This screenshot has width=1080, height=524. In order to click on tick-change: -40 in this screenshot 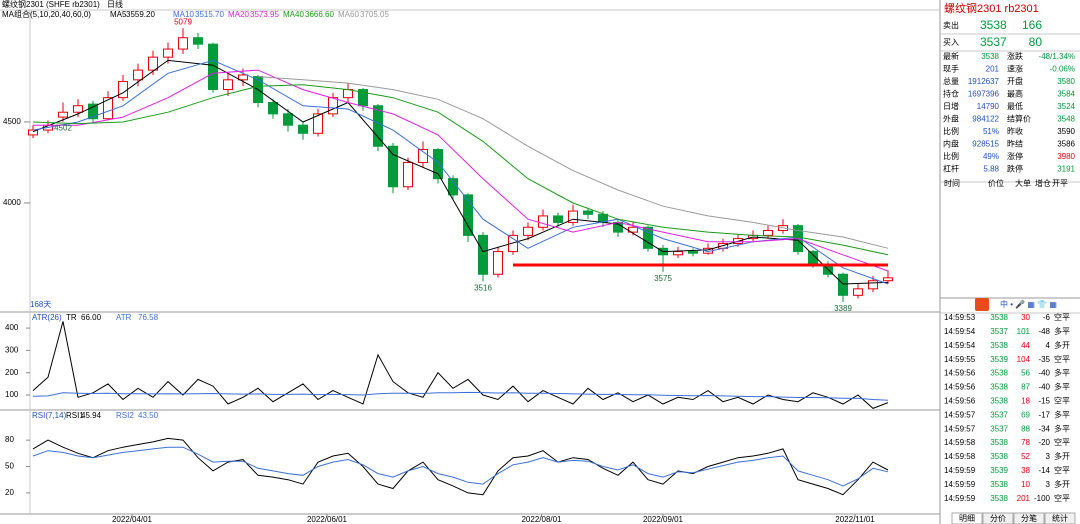, I will do `click(1044, 387)`.